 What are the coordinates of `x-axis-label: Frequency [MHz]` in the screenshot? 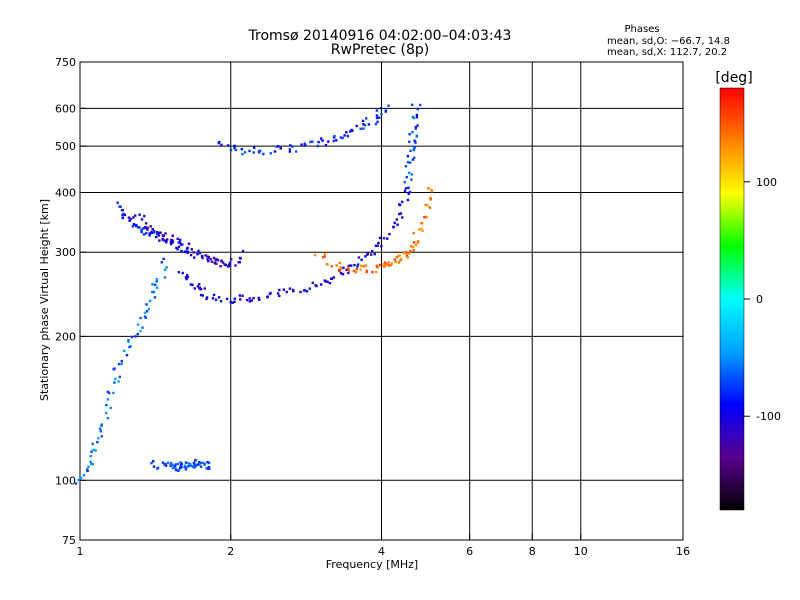 It's located at (372, 564).